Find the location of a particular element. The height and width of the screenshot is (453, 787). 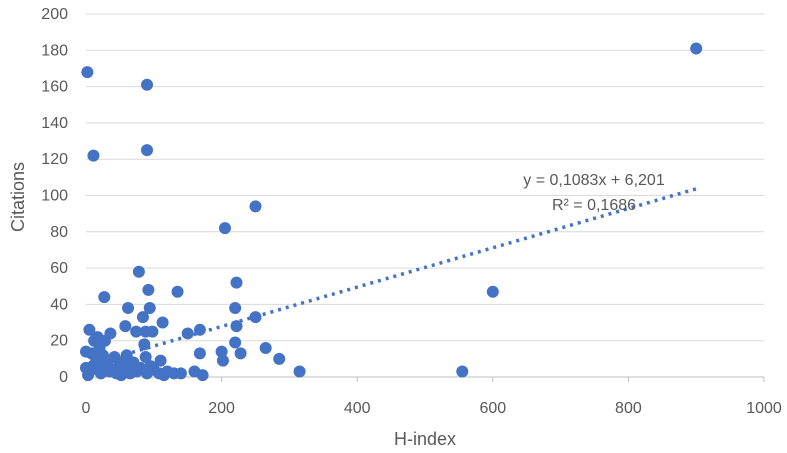

trendline-equation: y = 0,1083x + 6,201 is located at coordinates (594, 180).